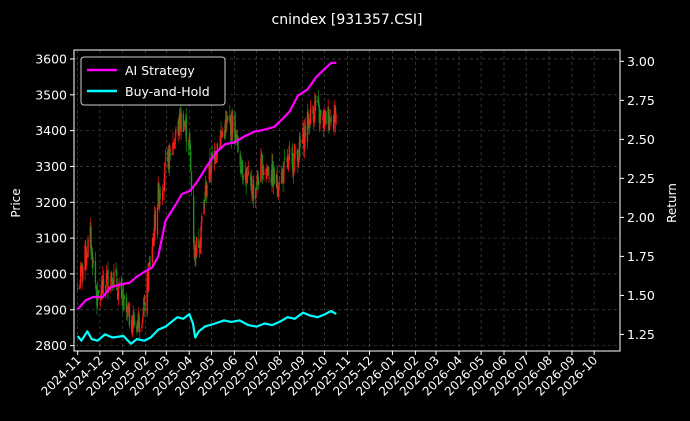  What do you see at coordinates (16, 202) in the screenshot?
I see `y-axis-label-left: Price` at bounding box center [16, 202].